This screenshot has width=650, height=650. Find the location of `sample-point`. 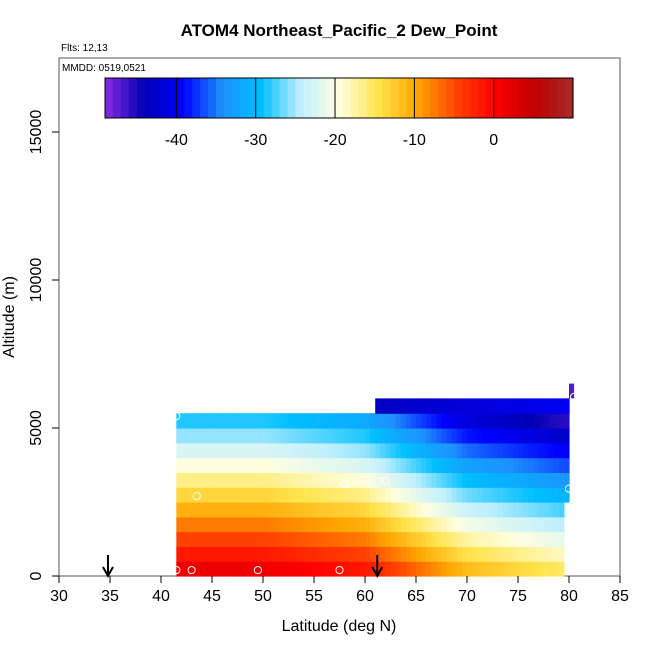

sample-point is located at coordinates (569, 488).